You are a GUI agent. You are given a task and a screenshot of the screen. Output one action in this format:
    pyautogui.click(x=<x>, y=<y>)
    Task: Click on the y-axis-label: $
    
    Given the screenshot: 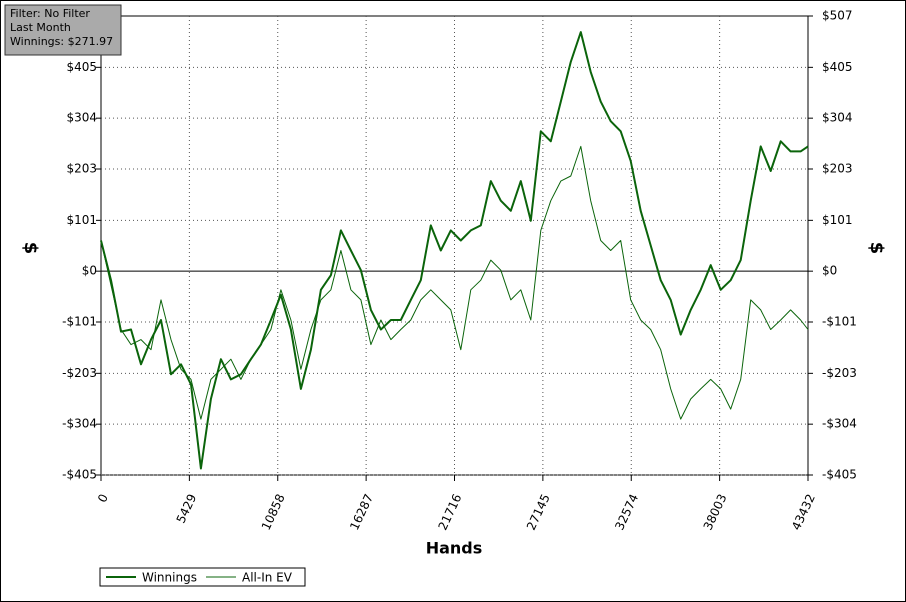 What is the action you would take?
    pyautogui.click(x=30, y=248)
    